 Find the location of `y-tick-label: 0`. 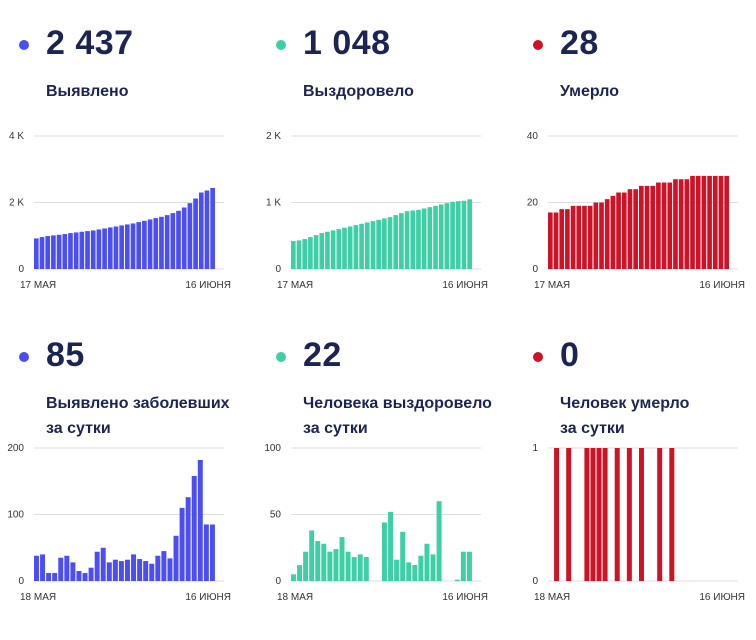

y-tick-label: 0 is located at coordinates (278, 269).